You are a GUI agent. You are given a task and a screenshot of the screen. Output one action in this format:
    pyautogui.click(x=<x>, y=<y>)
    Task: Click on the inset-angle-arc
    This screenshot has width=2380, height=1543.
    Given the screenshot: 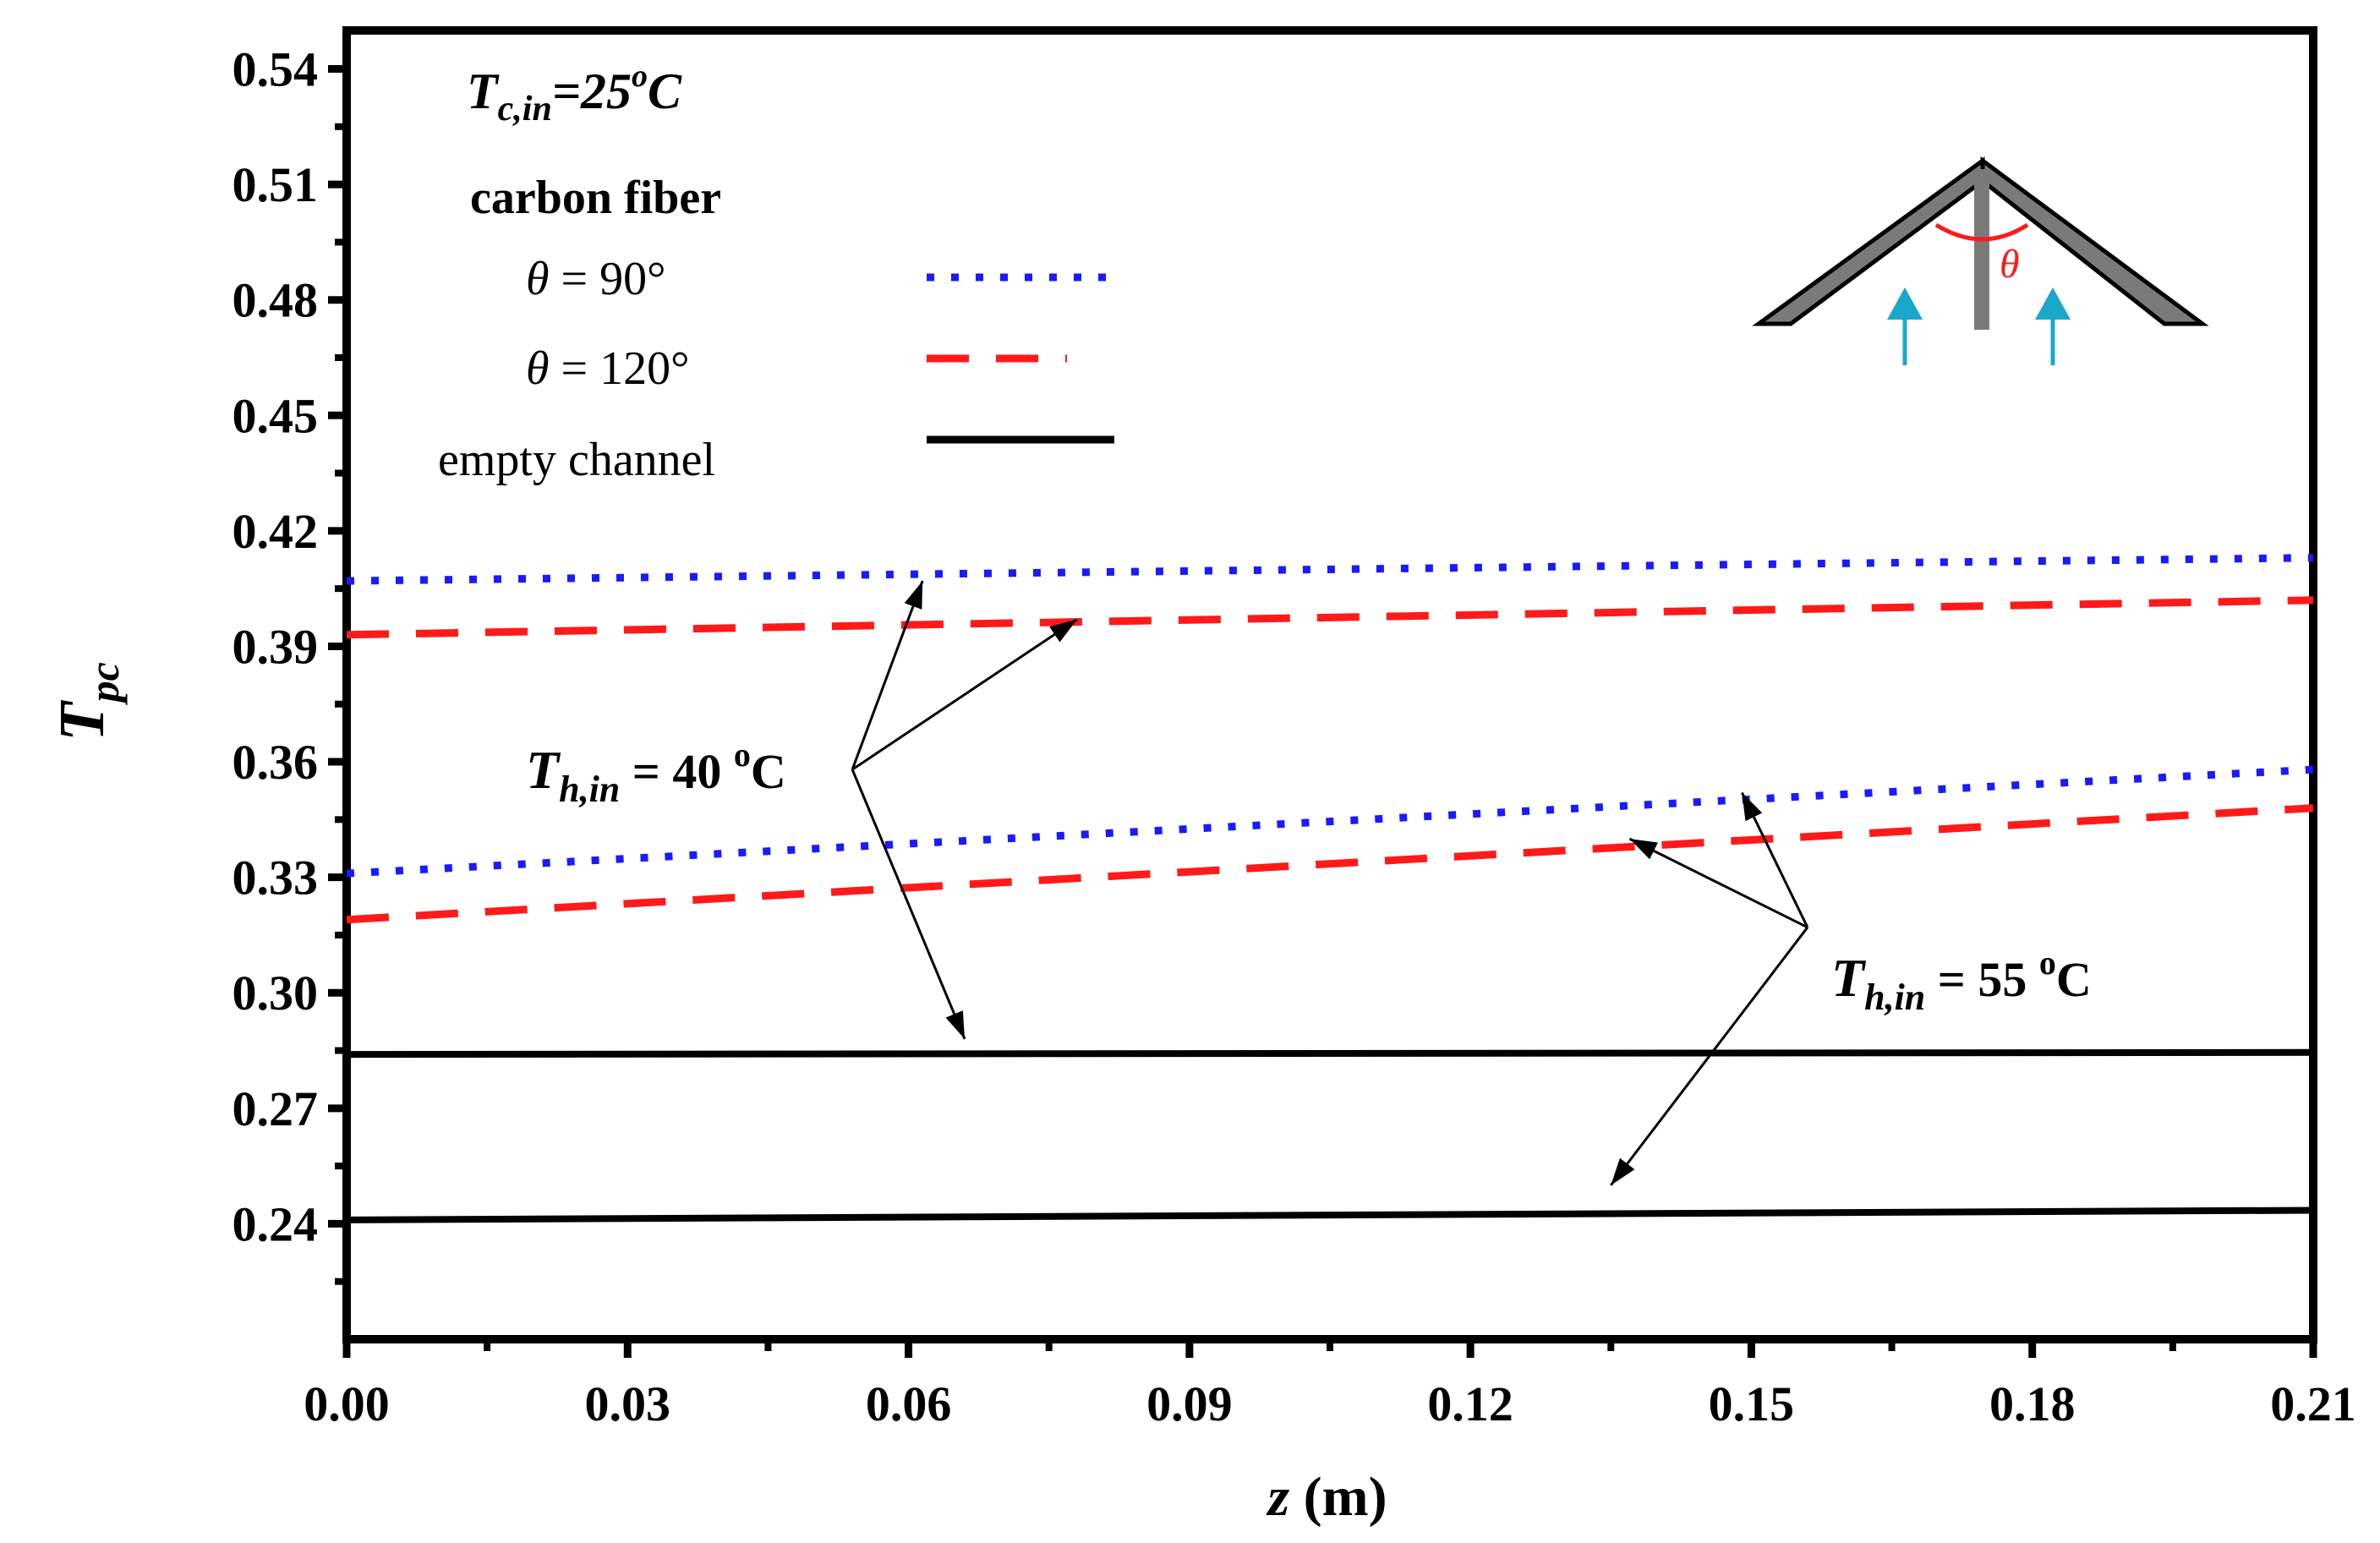 What is the action you would take?
    pyautogui.click(x=1981, y=232)
    